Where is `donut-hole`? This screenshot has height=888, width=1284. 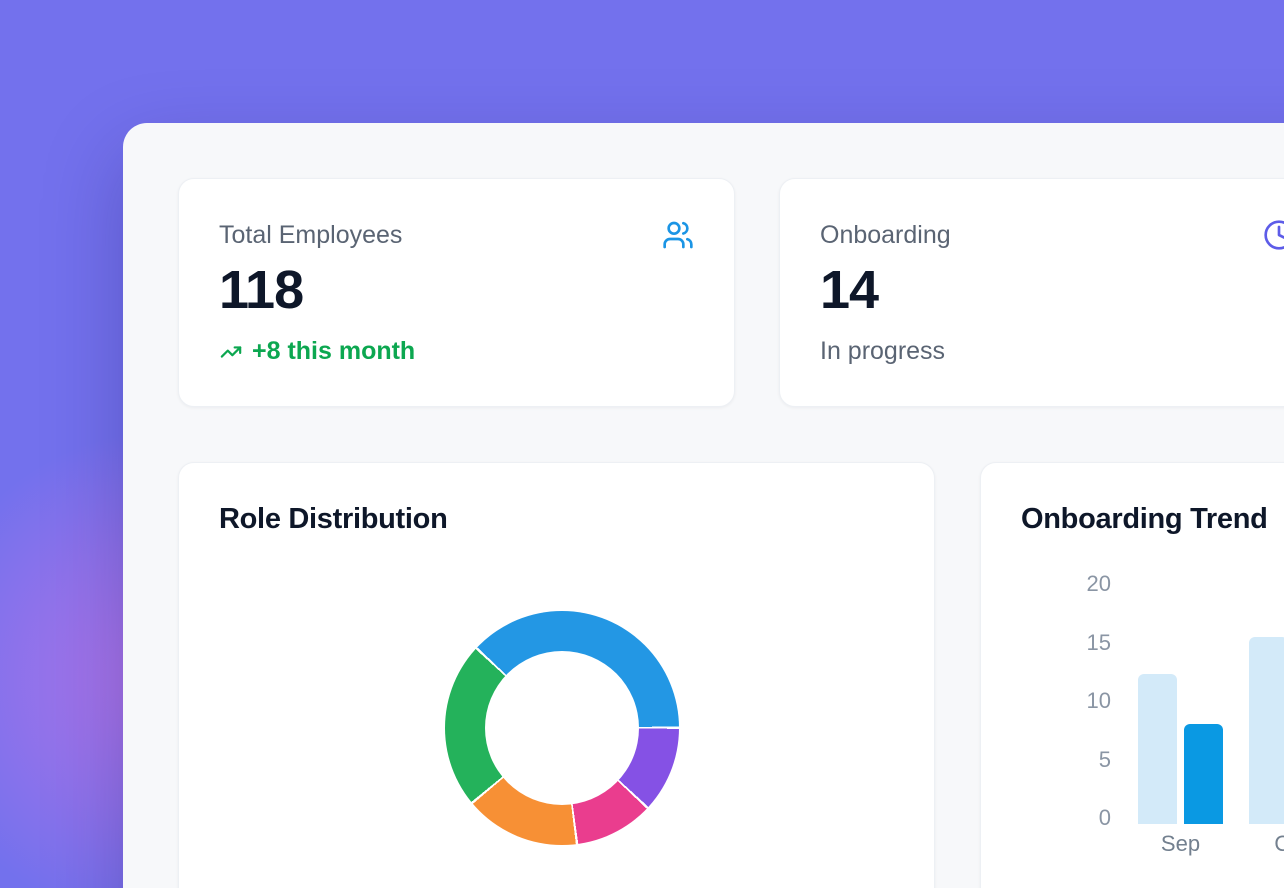 donut-hole is located at coordinates (562, 728).